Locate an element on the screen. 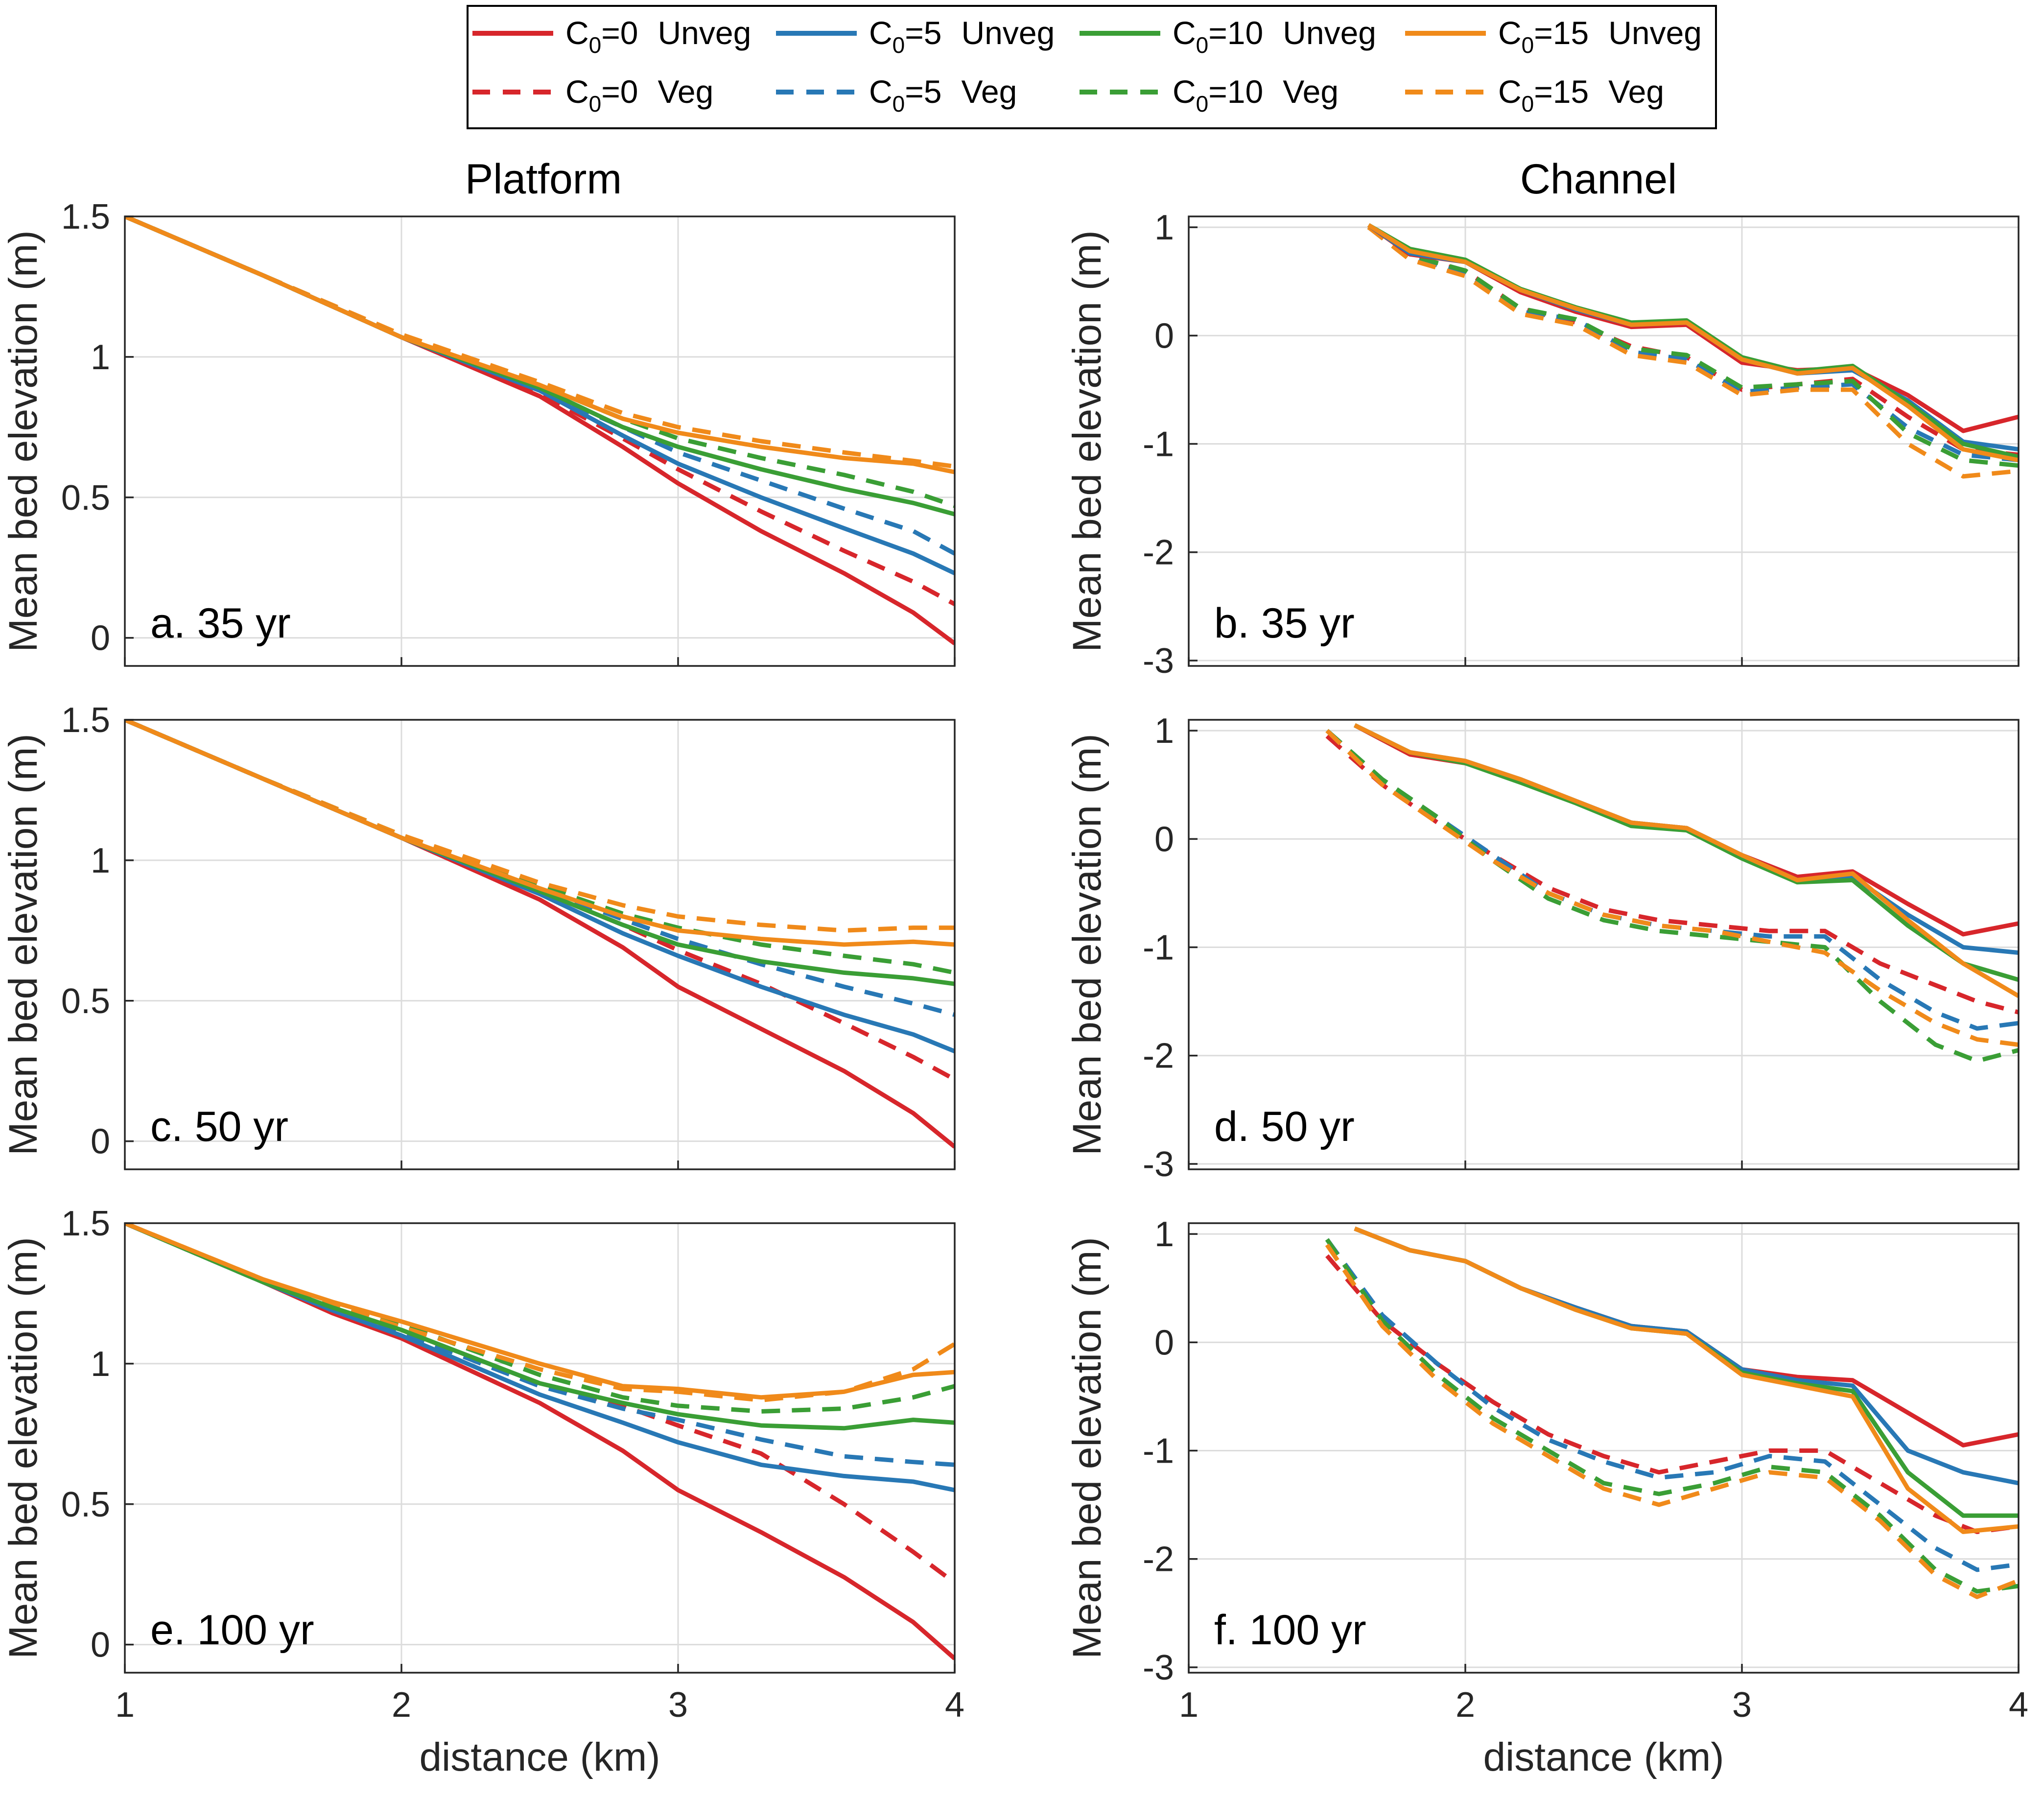 The image size is (2044, 1800). legend-label: C0=10 Unveg is located at coordinates (1274, 36).